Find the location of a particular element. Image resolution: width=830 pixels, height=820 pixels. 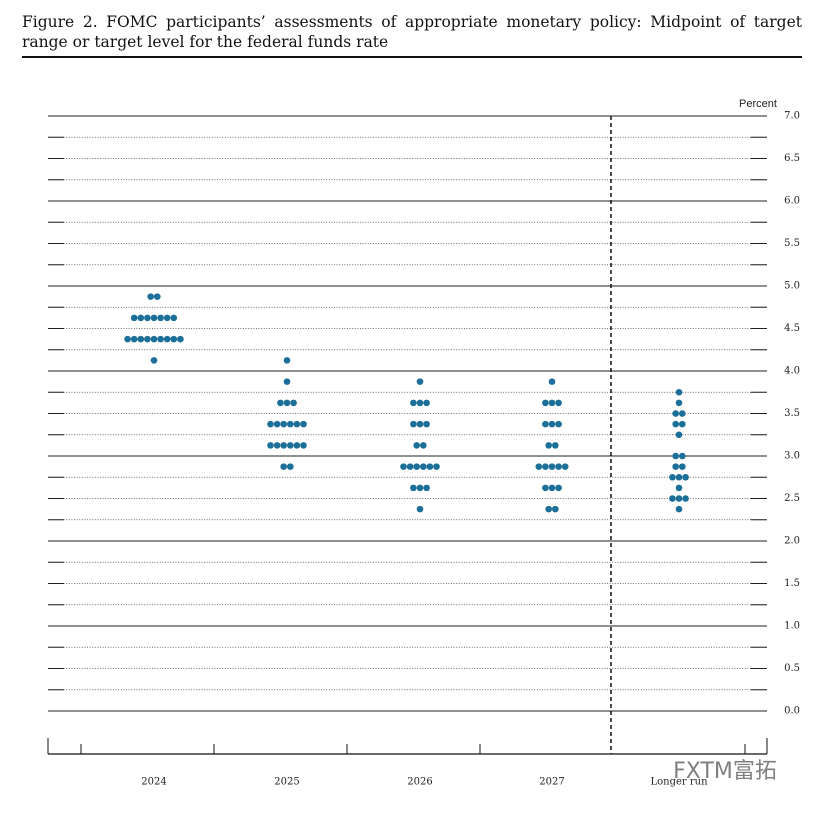

y-tick-label: 3.0 is located at coordinates (792, 456).